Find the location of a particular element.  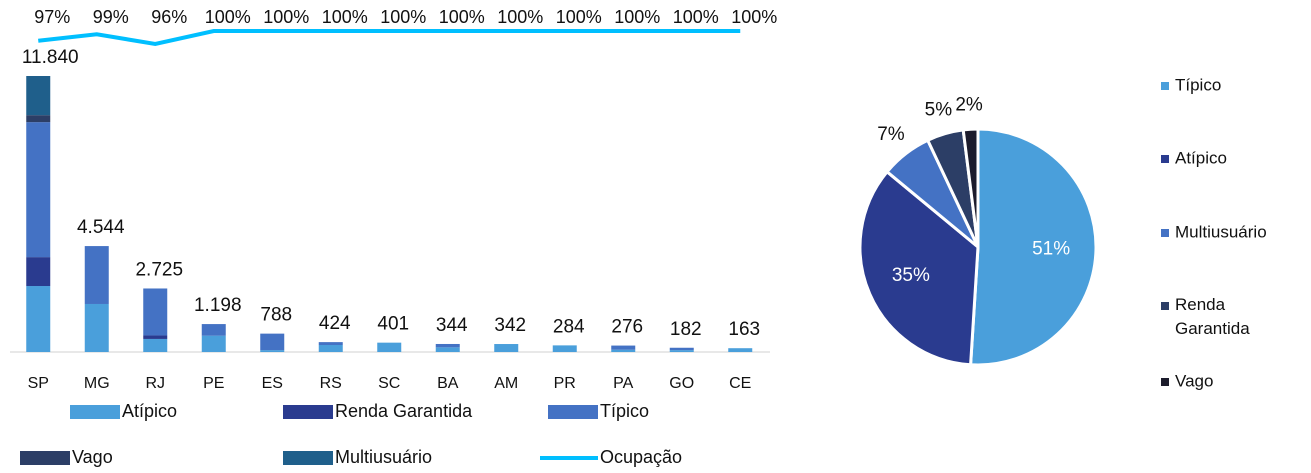

x-tick-label: SP is located at coordinates (38, 383).